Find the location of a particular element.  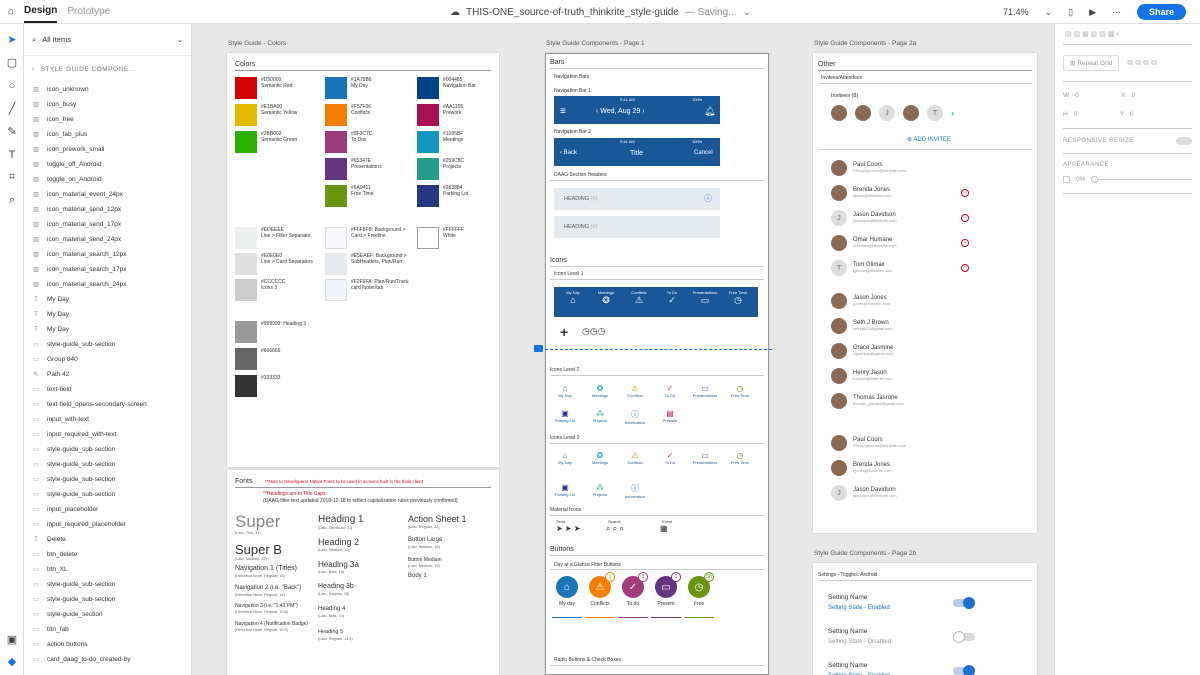

width-field: 0 is located at coordinates (1077, 95).